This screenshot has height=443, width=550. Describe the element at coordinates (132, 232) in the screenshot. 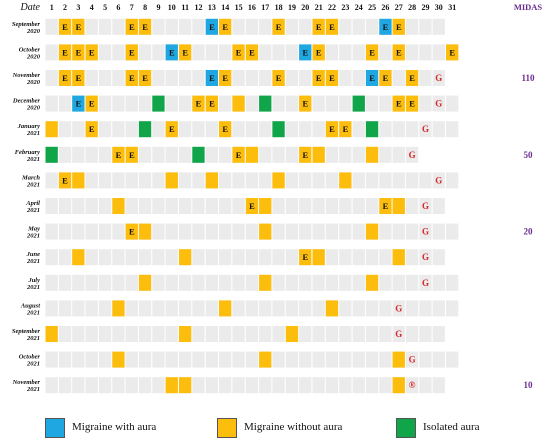

I see `row-may-2021-cell-7-label: E` at that location.